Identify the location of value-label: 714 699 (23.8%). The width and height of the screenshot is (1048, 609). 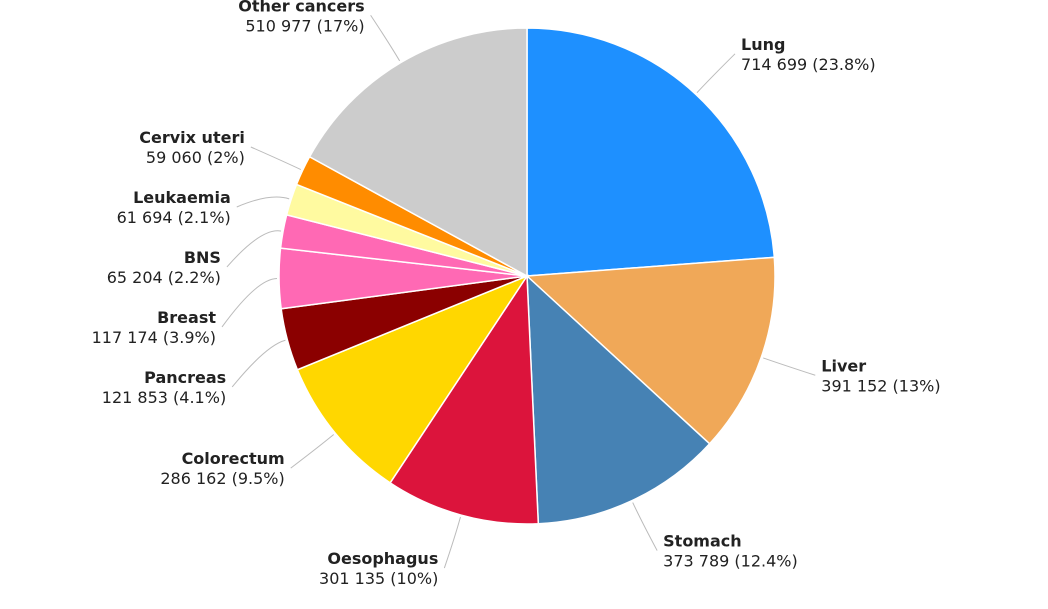
(808, 64).